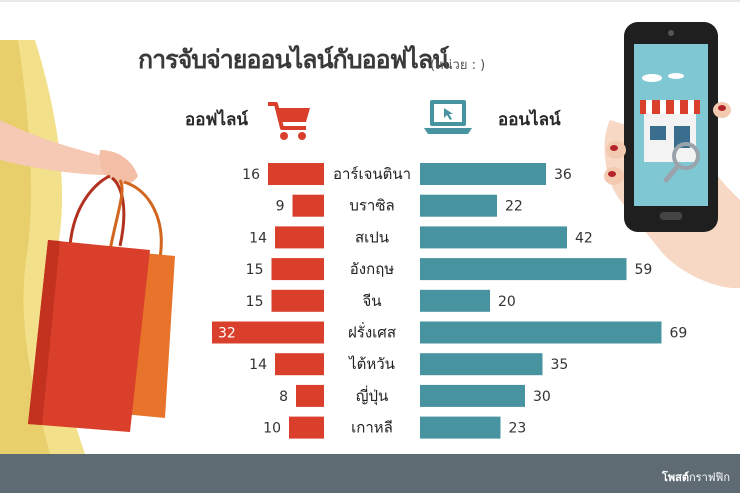 This screenshot has width=740, height=493. Describe the element at coordinates (675, 477) in the screenshot. I see `footer-brand: โพสต์` at that location.